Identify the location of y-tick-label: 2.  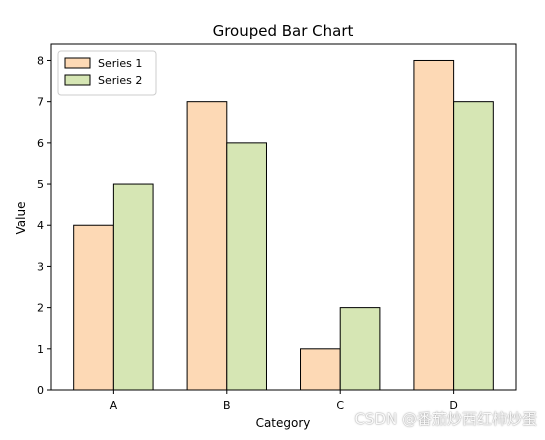
(40, 308).